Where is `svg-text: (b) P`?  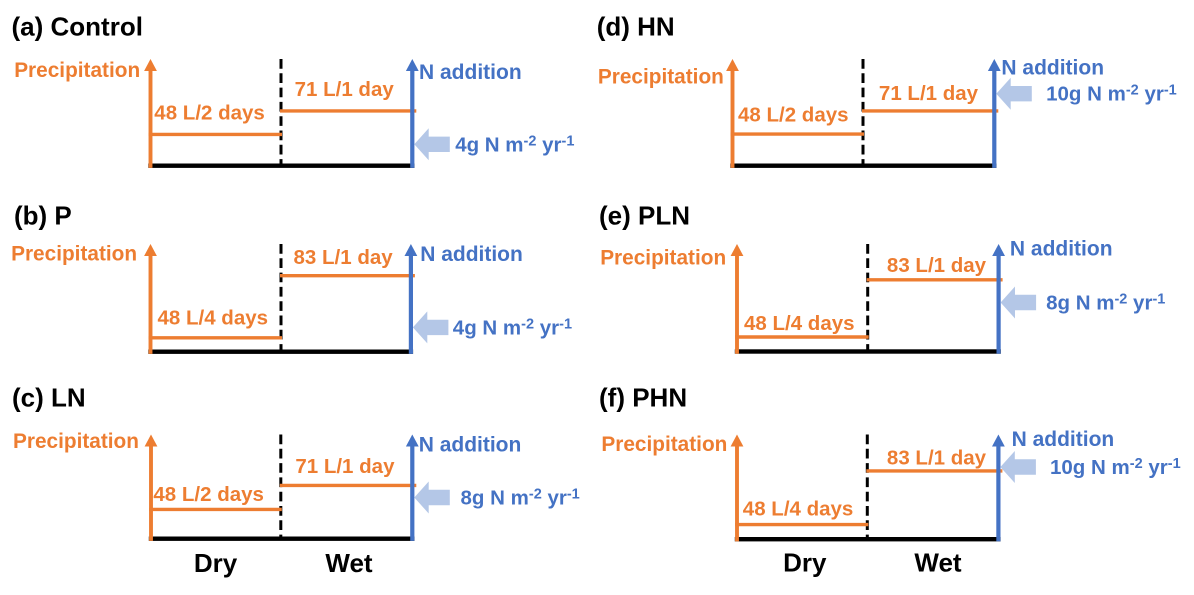
svg-text: (b) P is located at coordinates (43, 215).